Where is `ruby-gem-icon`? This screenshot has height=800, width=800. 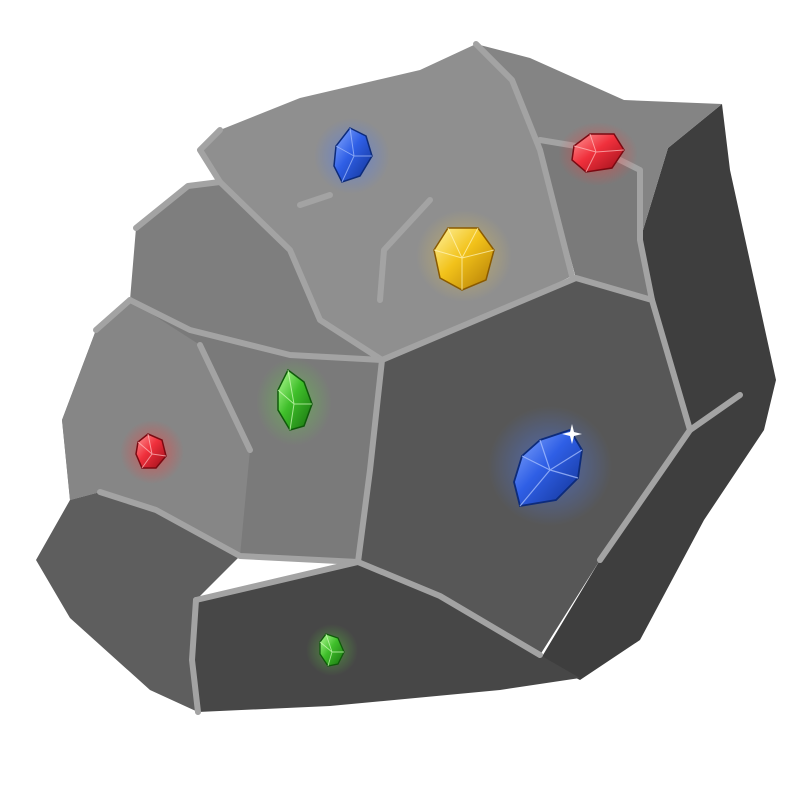
ruby-gem-icon is located at coordinates (598, 153).